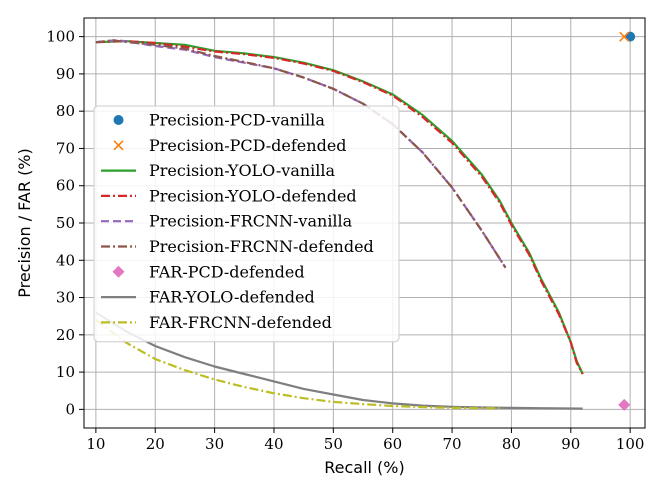 The height and width of the screenshot is (498, 664). I want to click on y-axis-label: Precision / FAR (%), so click(24, 223).